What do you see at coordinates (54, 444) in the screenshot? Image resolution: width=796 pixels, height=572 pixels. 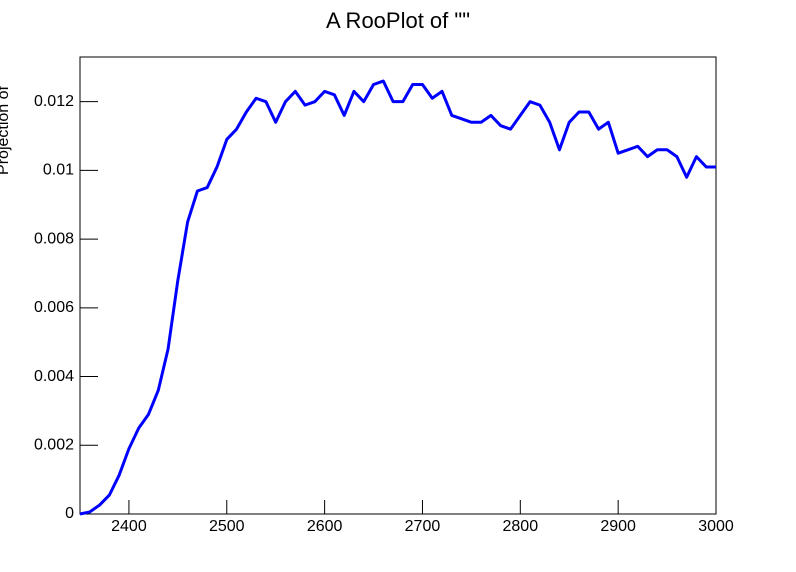 I see `y-tick-label: 0.002` at bounding box center [54, 444].